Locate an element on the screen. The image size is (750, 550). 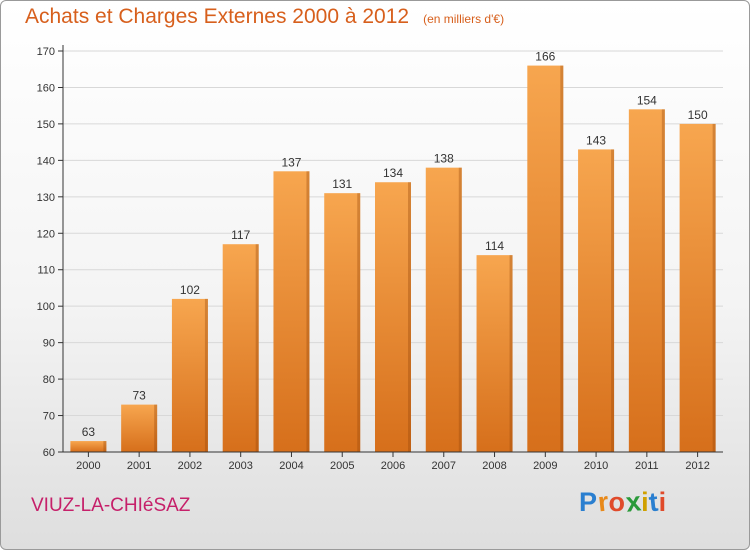
x-tick-label: 2001 is located at coordinates (139, 466).